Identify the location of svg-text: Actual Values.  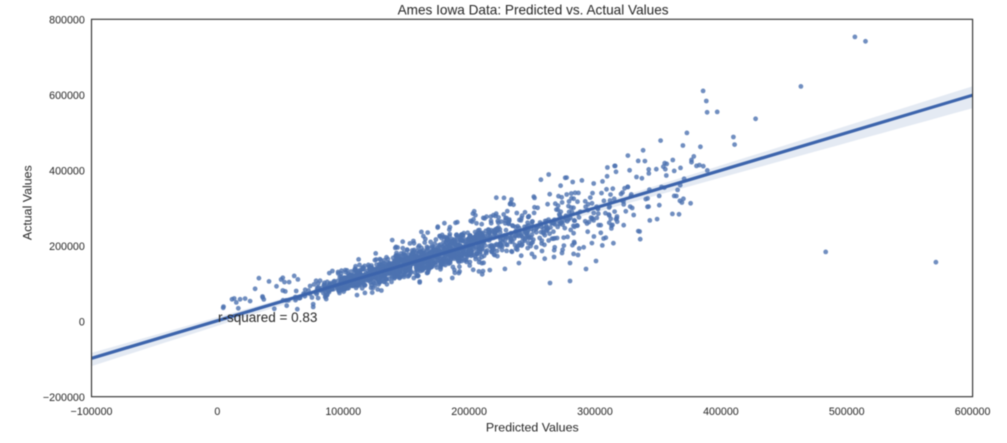
(27, 202).